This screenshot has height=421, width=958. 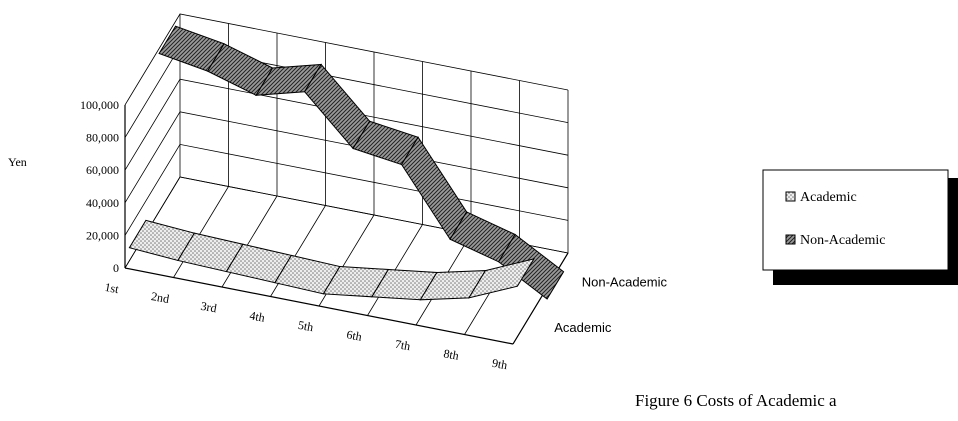 I want to click on x-tick-label: 7th, so click(x=403, y=345).